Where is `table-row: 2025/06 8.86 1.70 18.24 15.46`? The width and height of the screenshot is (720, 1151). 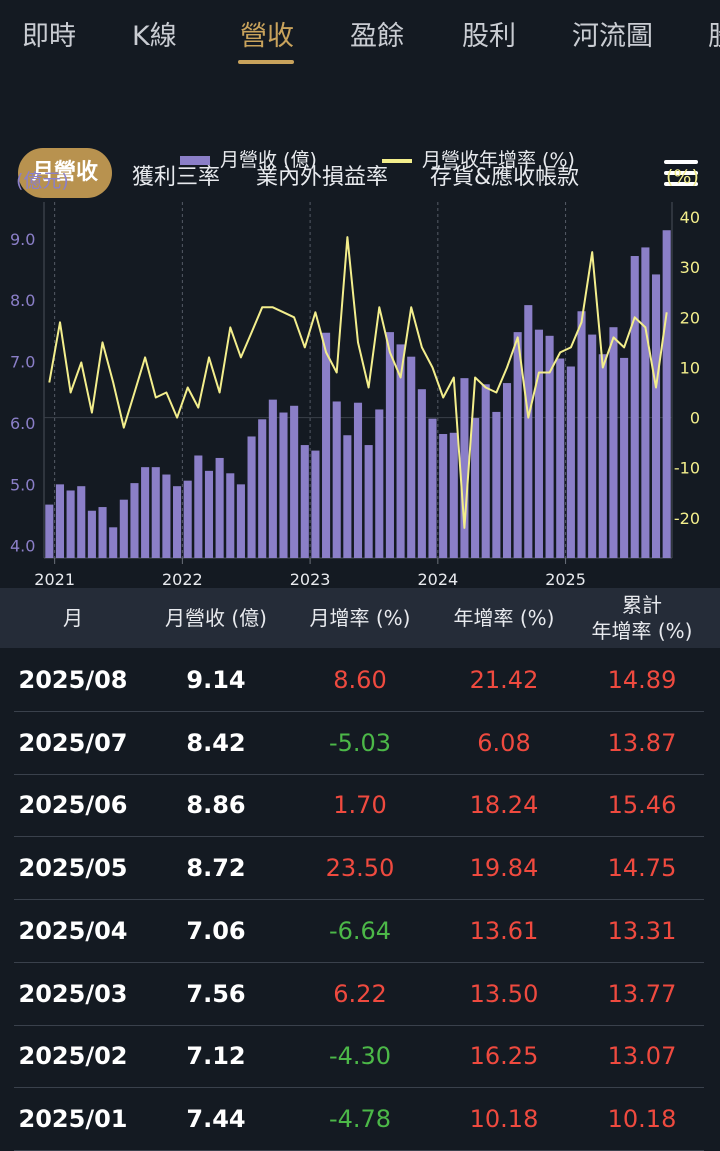 table-row: 2025/06 8.86 1.70 18.24 15.46 is located at coordinates (359, 806).